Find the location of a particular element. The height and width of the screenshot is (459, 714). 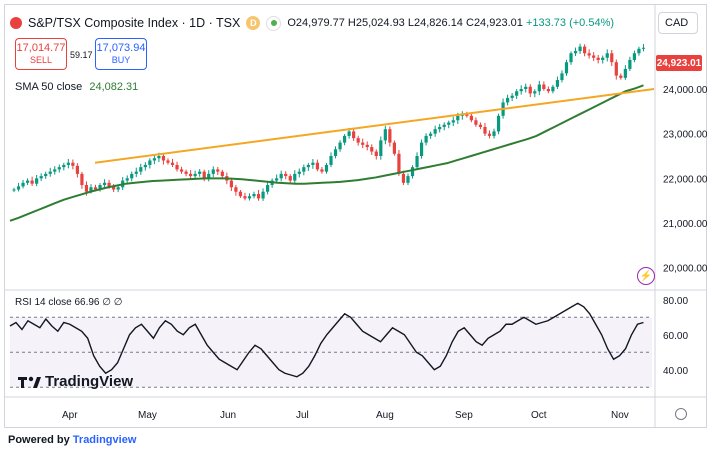

rsi-legend: RSI 14 close 66.96 ∅ ∅ is located at coordinates (69, 302).